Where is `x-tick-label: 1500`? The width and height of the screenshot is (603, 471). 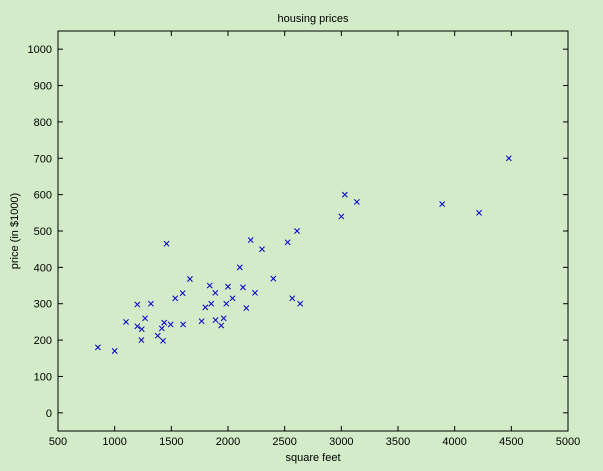
x-tick-label: 1500 is located at coordinates (171, 442).